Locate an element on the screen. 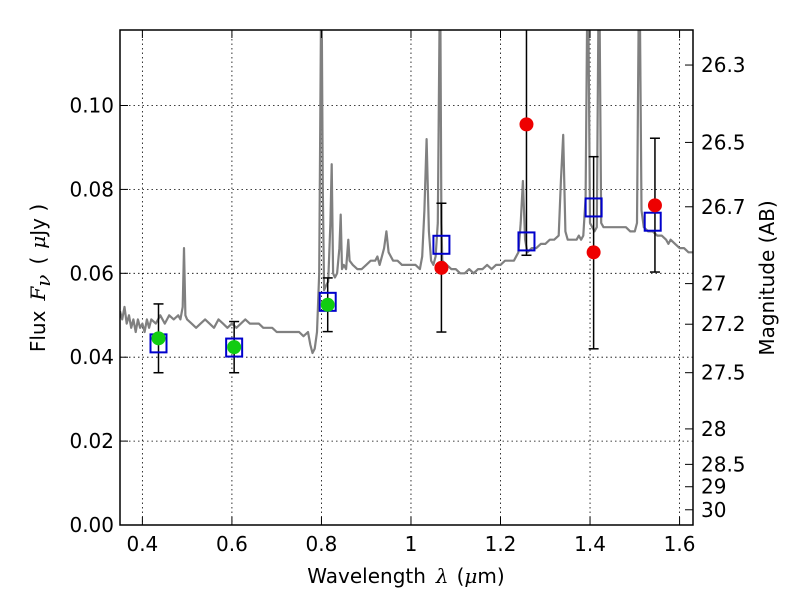 The width and height of the screenshot is (800, 600). x-tick-label: 0.8 is located at coordinates (322, 544).